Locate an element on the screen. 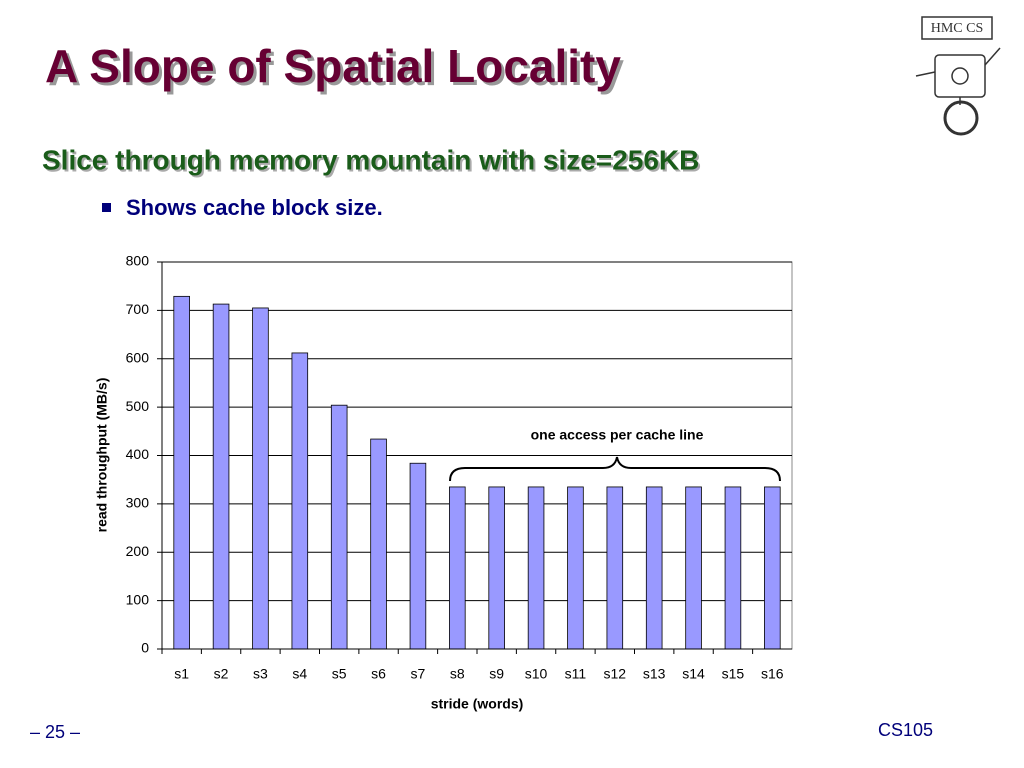 The height and width of the screenshot is (768, 1024). title-shadow: A Slope of Spatial Locality is located at coordinates (336, 69).